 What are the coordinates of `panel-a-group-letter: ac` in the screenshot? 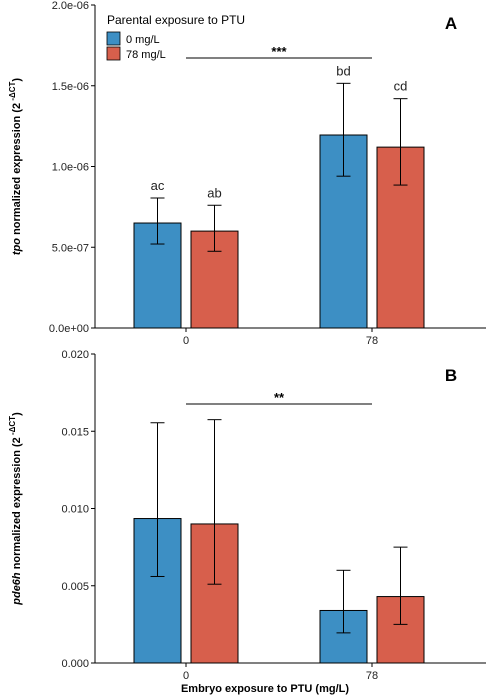 It's located at (158, 185).